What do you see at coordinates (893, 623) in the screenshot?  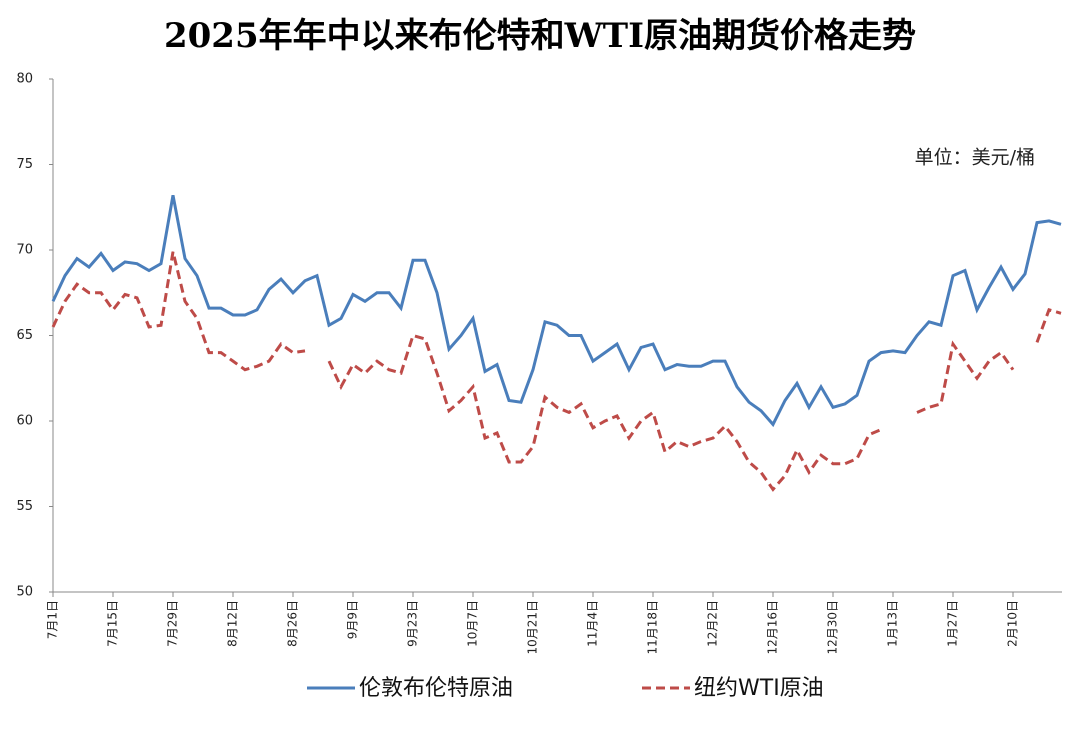 I see `x-tick-label: 1月13日` at bounding box center [893, 623].